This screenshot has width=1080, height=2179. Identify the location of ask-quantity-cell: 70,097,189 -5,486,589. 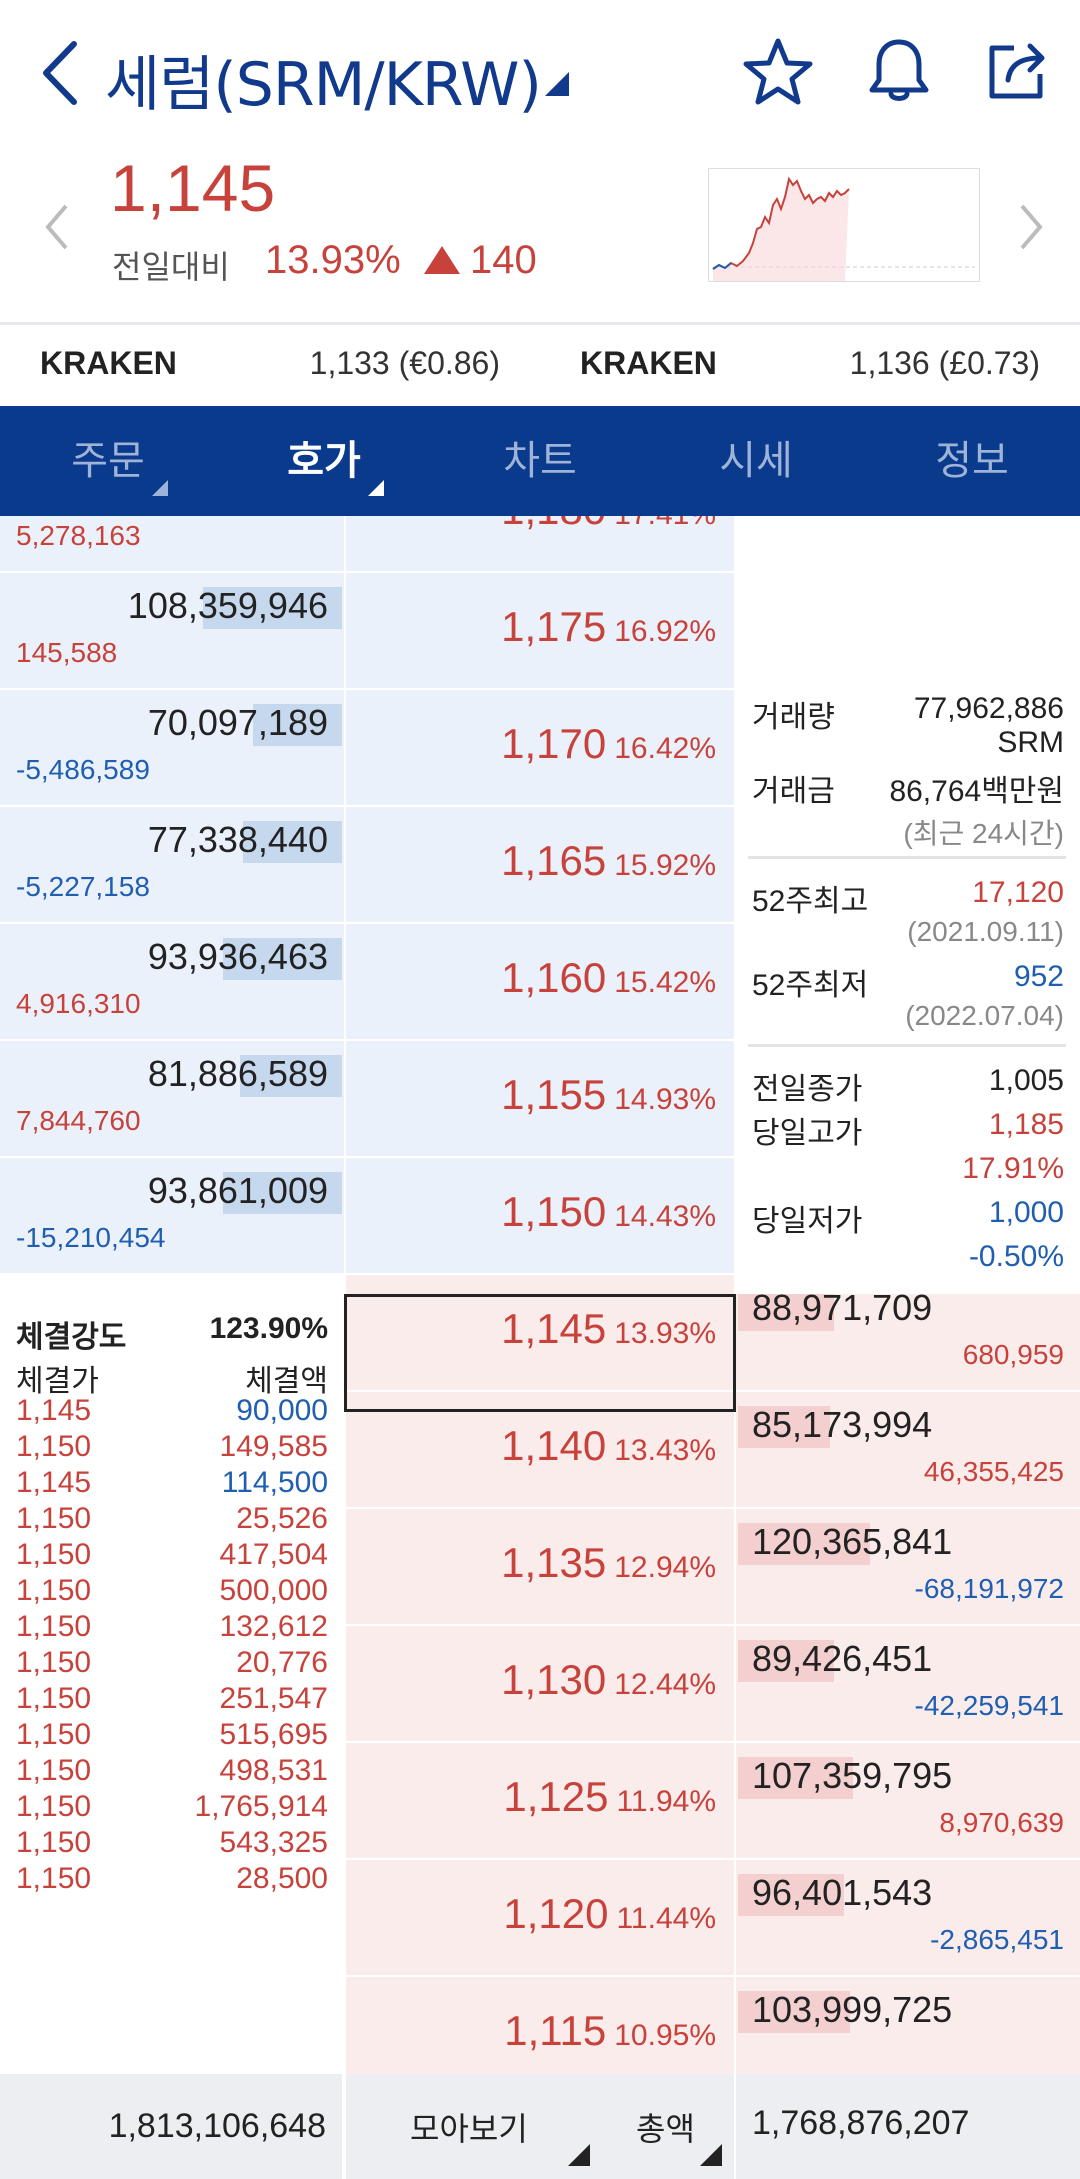
(172, 747).